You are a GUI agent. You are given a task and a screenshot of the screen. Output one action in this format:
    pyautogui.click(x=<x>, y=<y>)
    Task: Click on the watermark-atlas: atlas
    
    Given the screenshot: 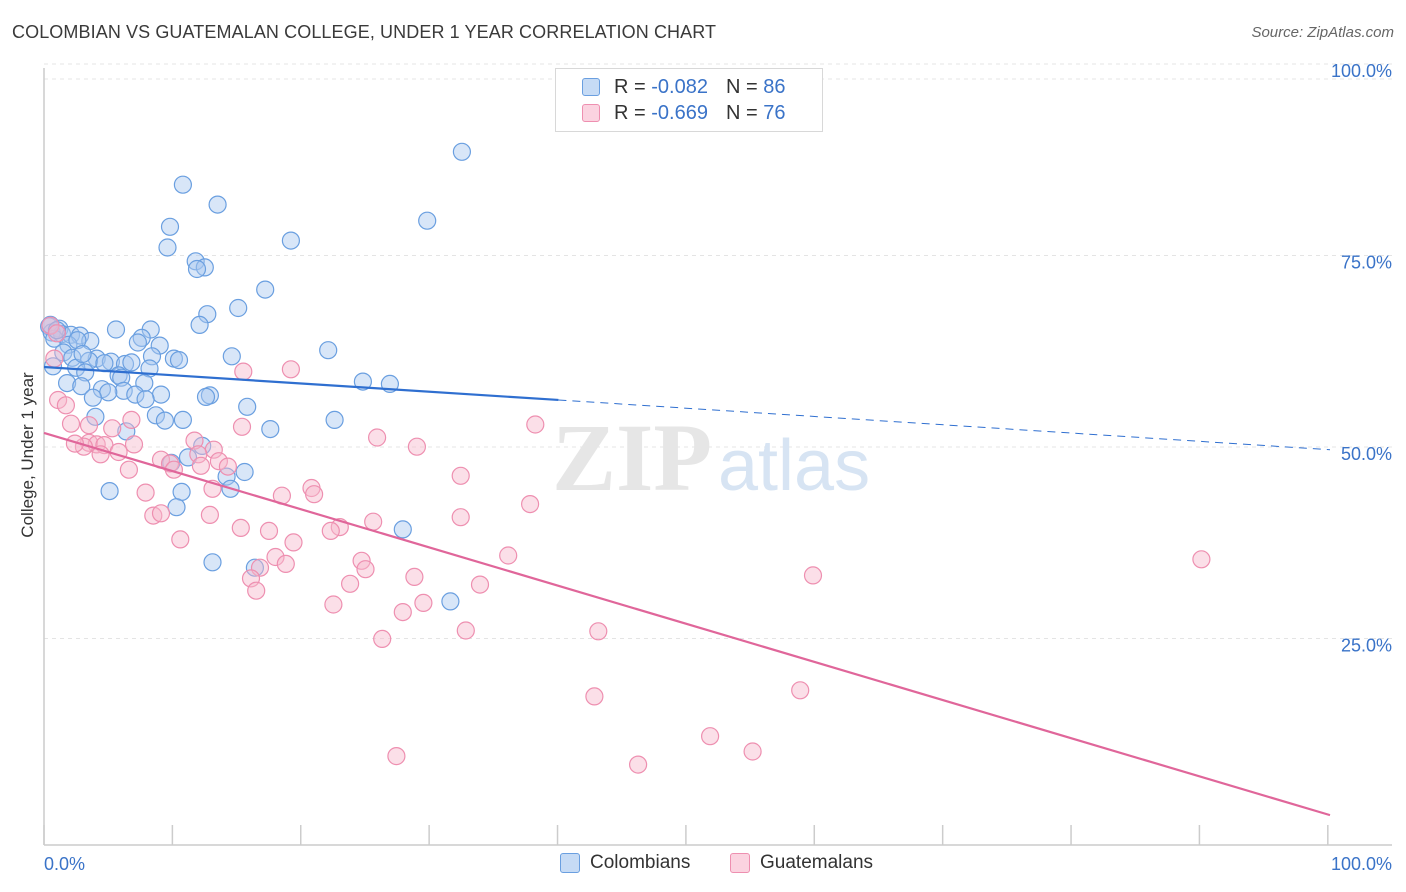 What is the action you would take?
    pyautogui.click(x=794, y=466)
    